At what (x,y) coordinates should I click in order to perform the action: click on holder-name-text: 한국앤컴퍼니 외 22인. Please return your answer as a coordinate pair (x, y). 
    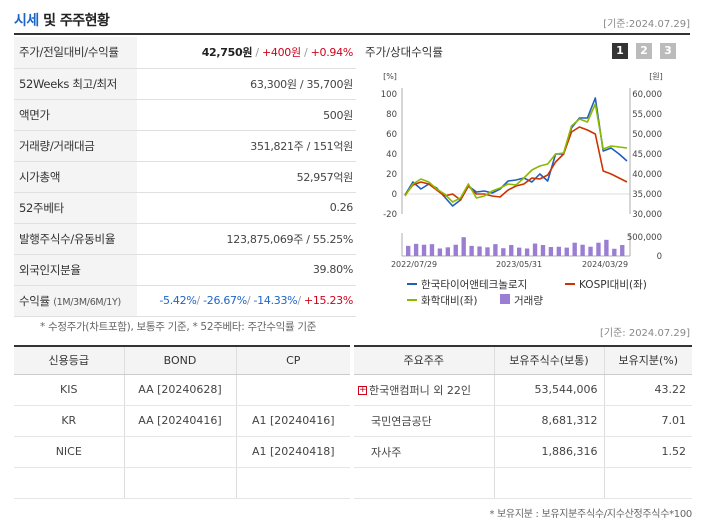
    Looking at the image, I should click on (420, 390).